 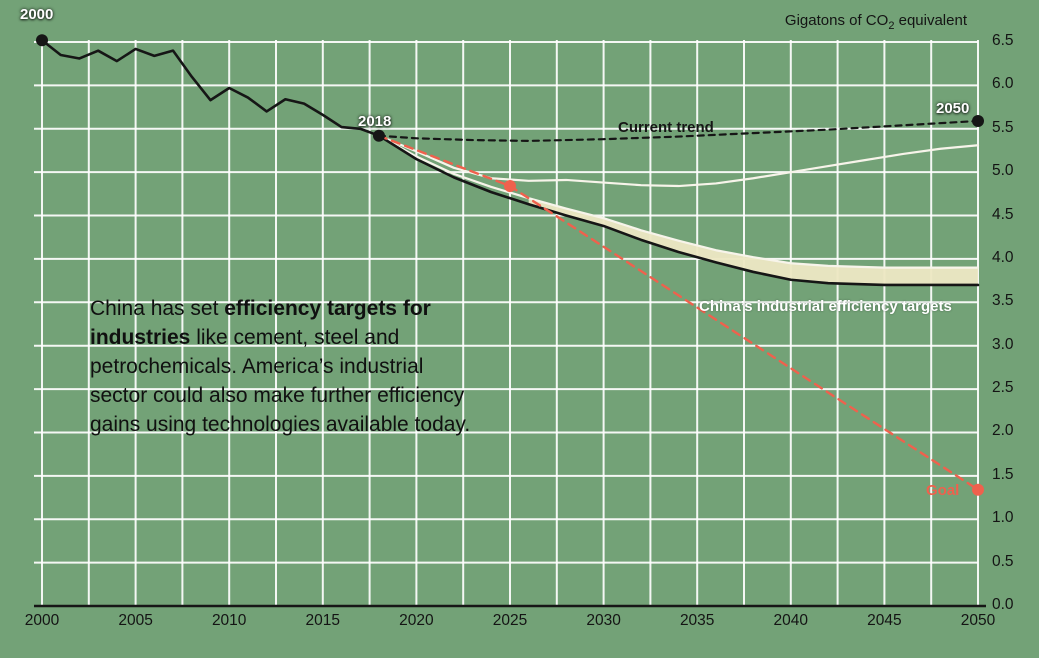 What do you see at coordinates (135, 620) in the screenshot?
I see `x-tick-label: 2005` at bounding box center [135, 620].